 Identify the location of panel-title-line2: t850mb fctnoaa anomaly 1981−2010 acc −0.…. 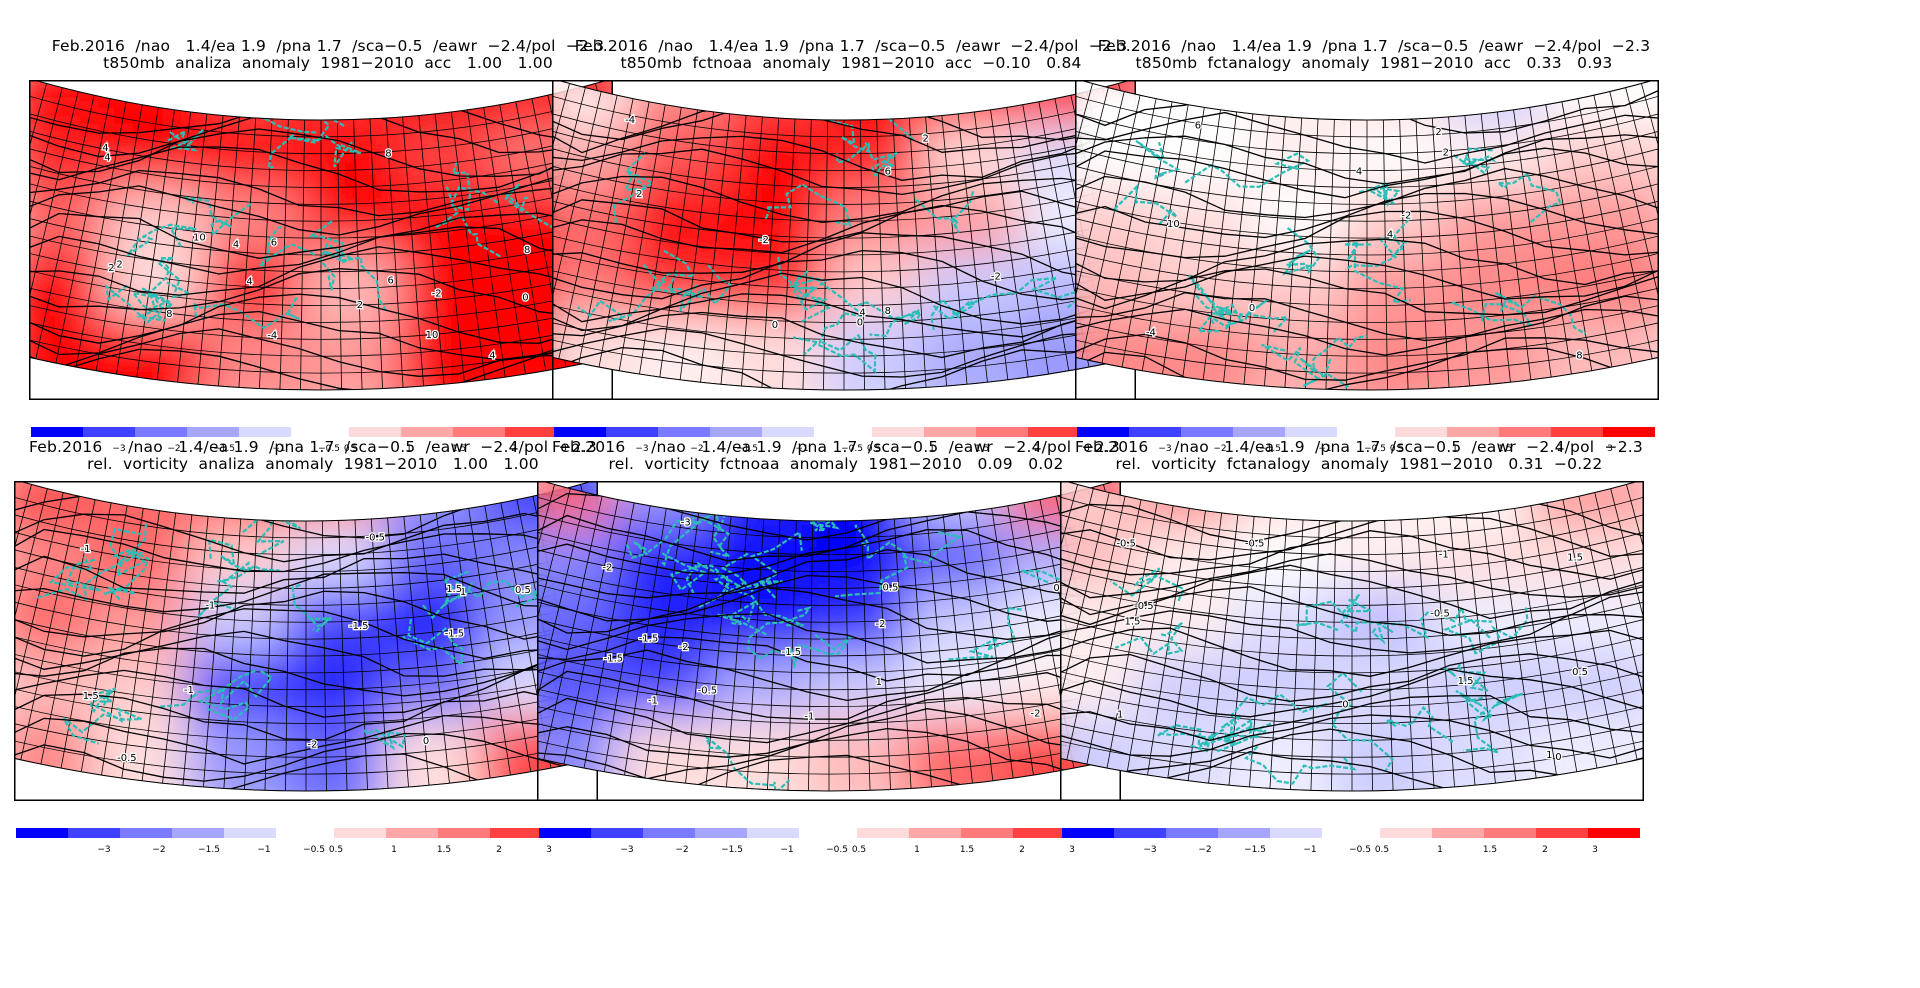
(851, 63).